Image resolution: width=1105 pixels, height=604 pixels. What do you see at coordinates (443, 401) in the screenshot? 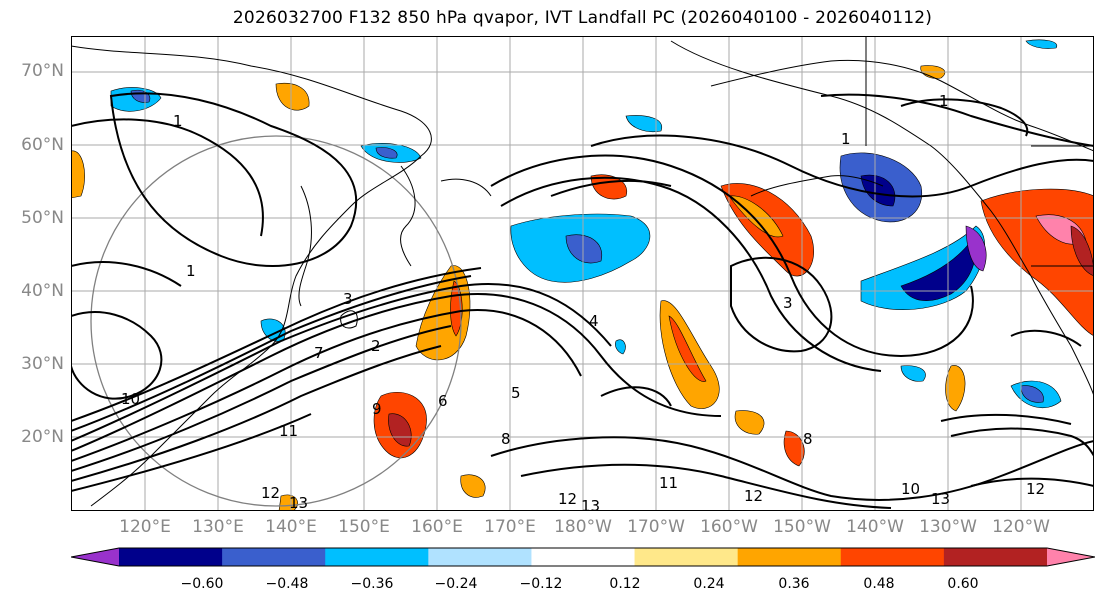
I see `contour-label: 6` at bounding box center [443, 401].